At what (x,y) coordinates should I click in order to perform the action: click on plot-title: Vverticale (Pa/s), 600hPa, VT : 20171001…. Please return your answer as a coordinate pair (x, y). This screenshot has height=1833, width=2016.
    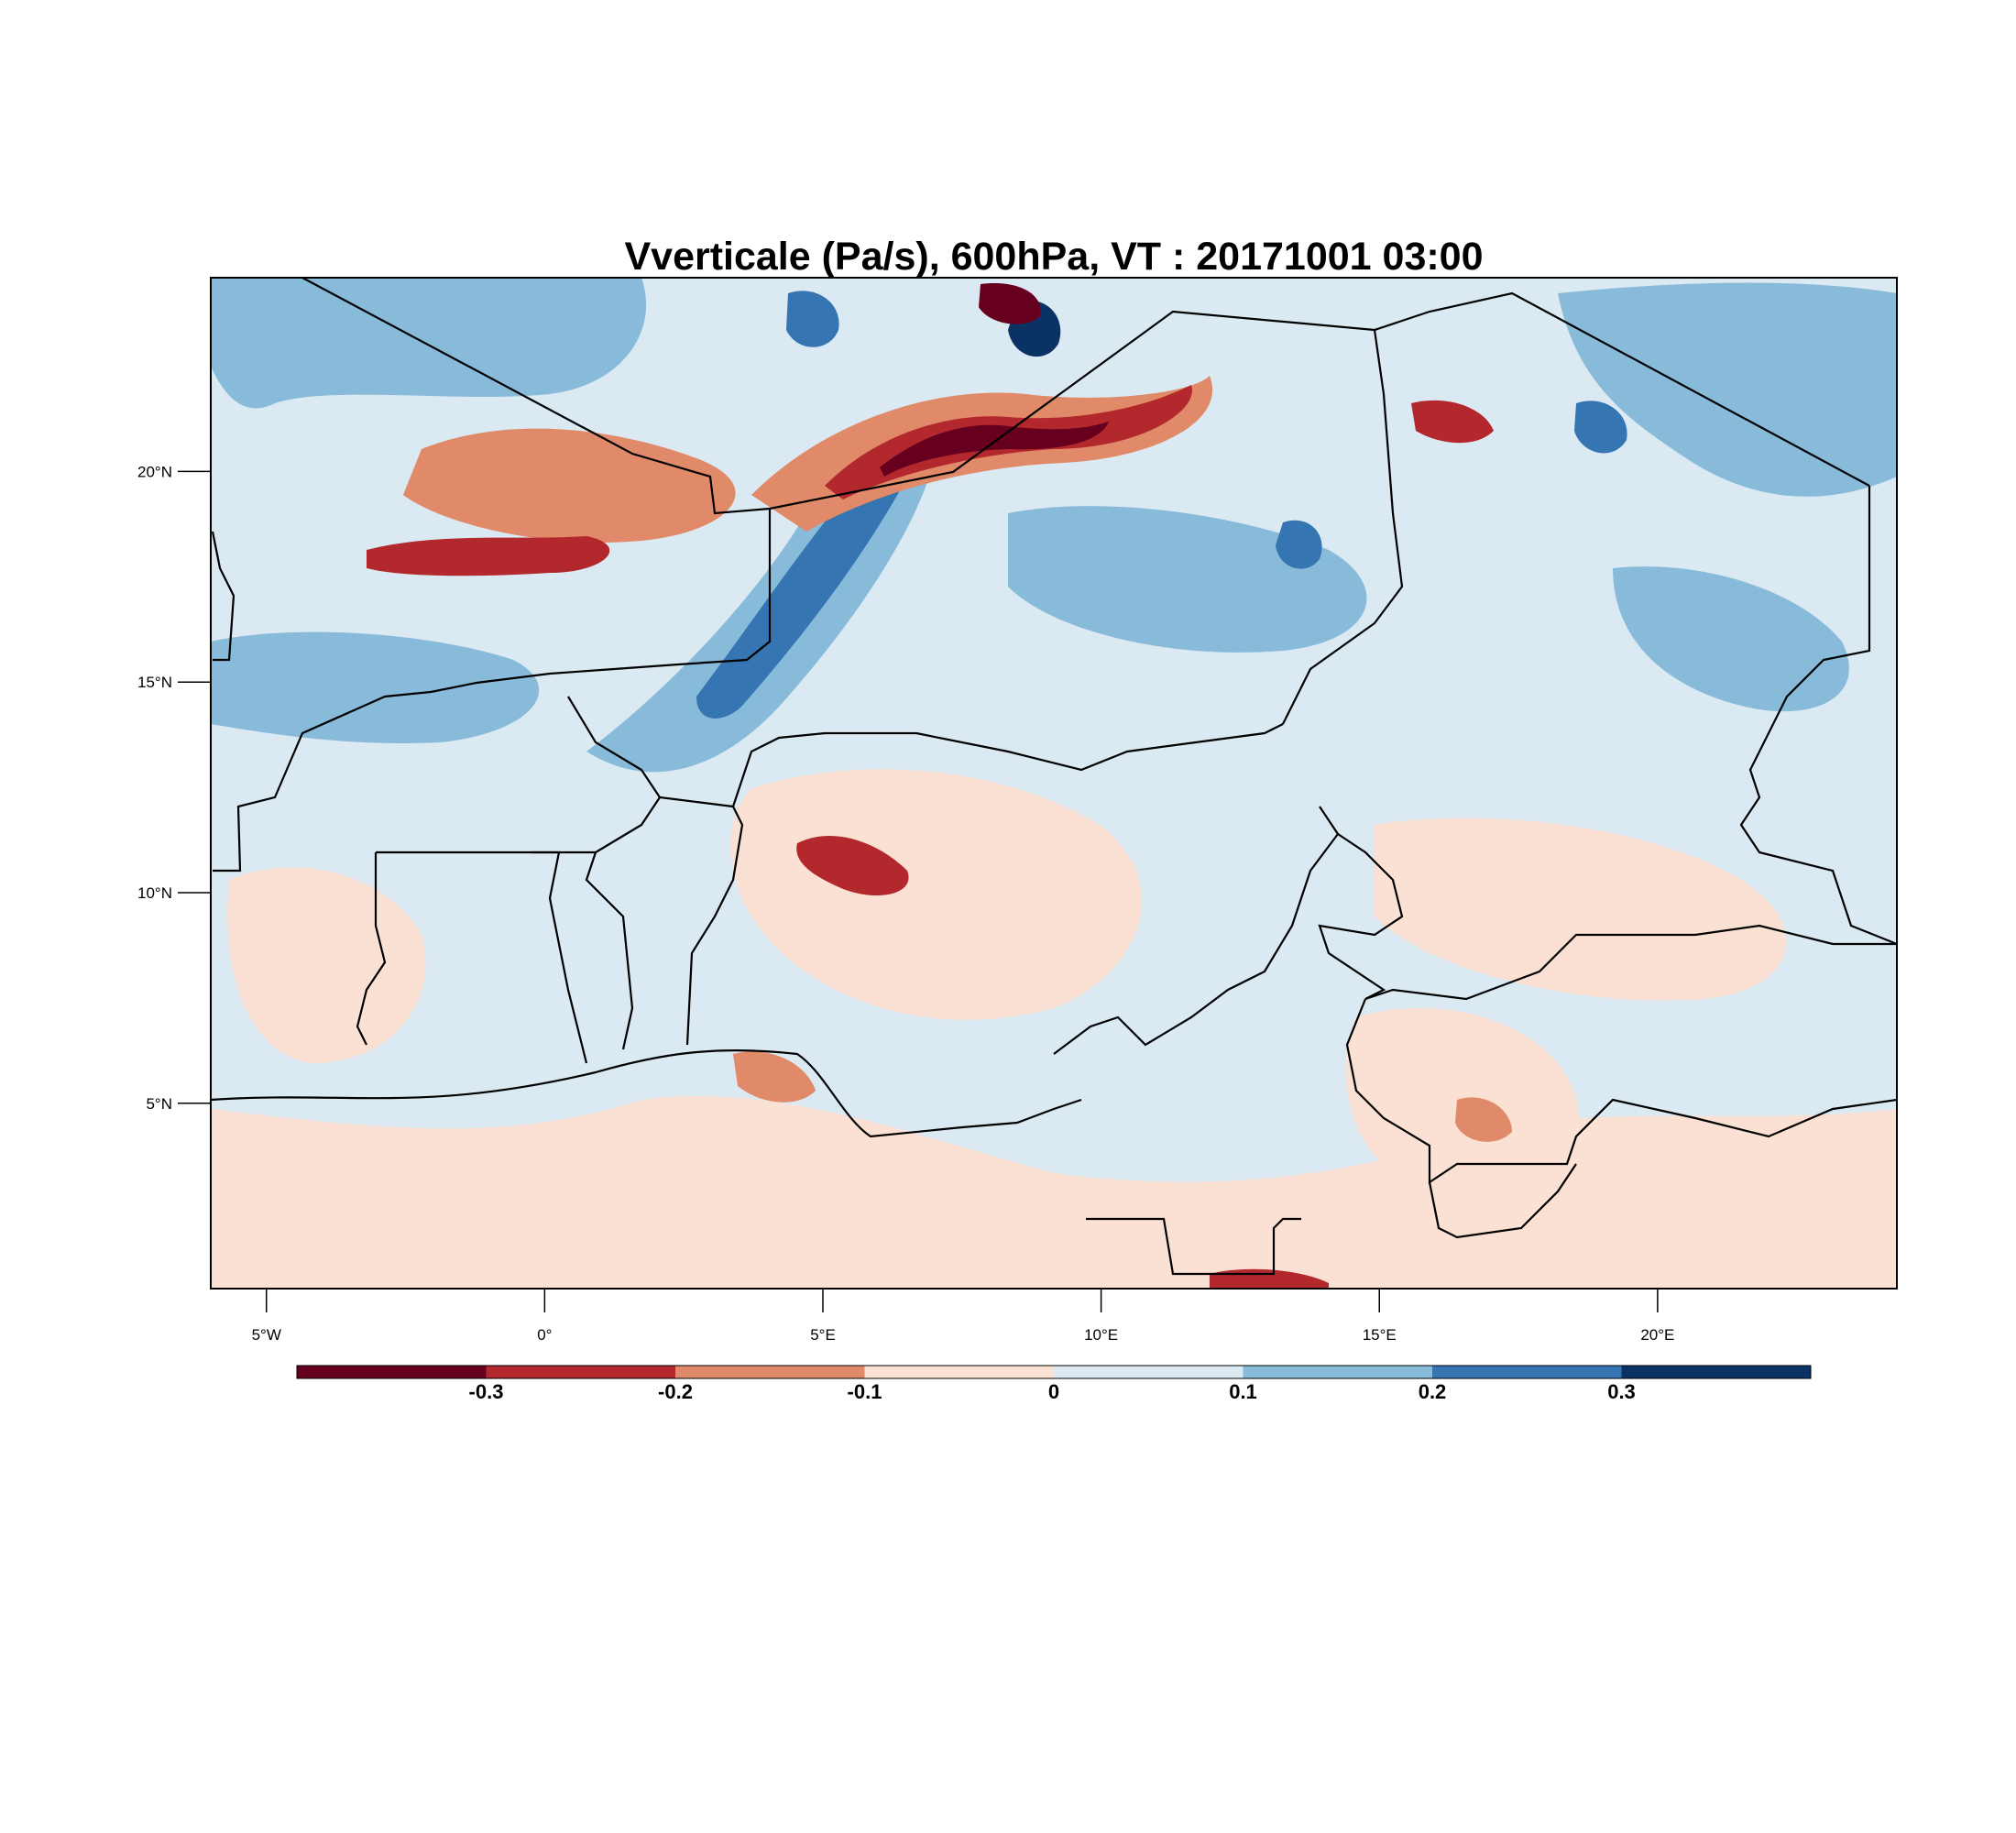
    Looking at the image, I should click on (1054, 257).